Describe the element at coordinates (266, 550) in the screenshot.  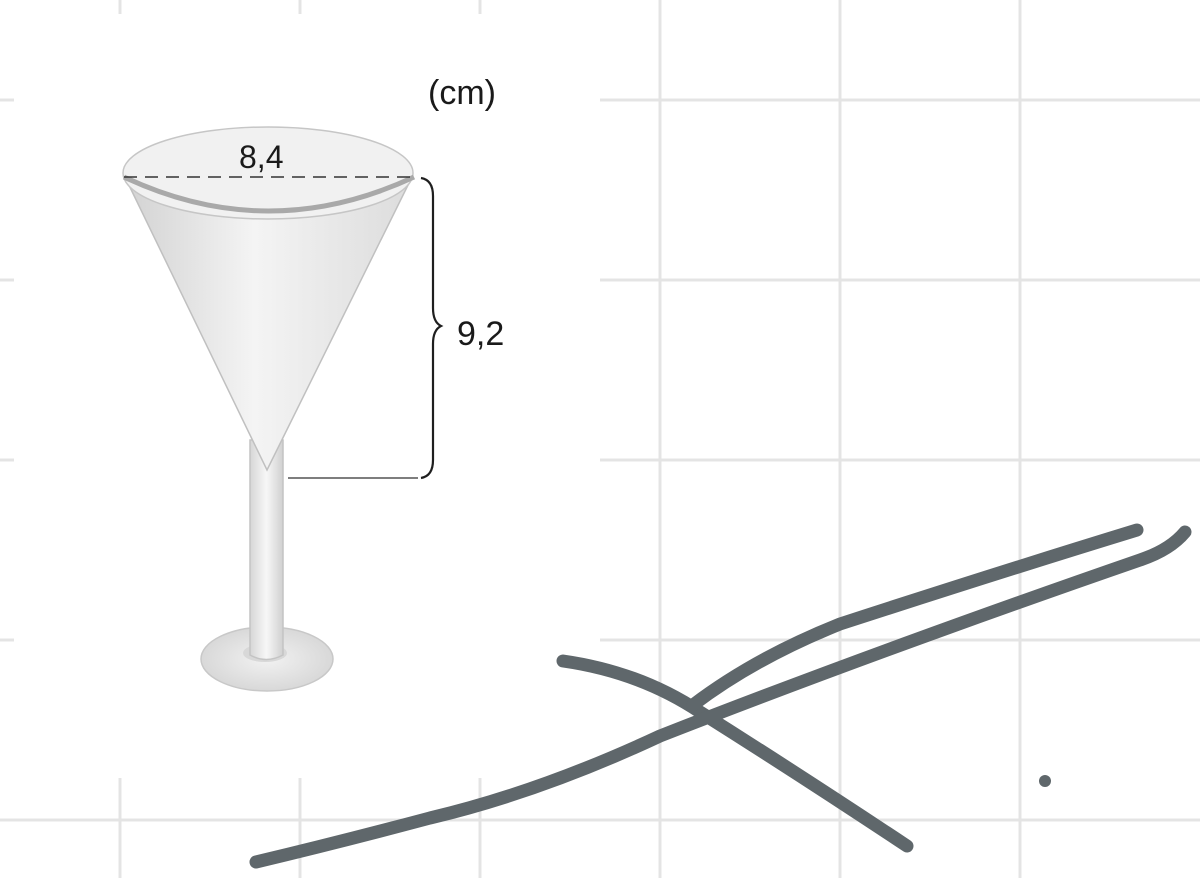
I see `glass-stem` at that location.